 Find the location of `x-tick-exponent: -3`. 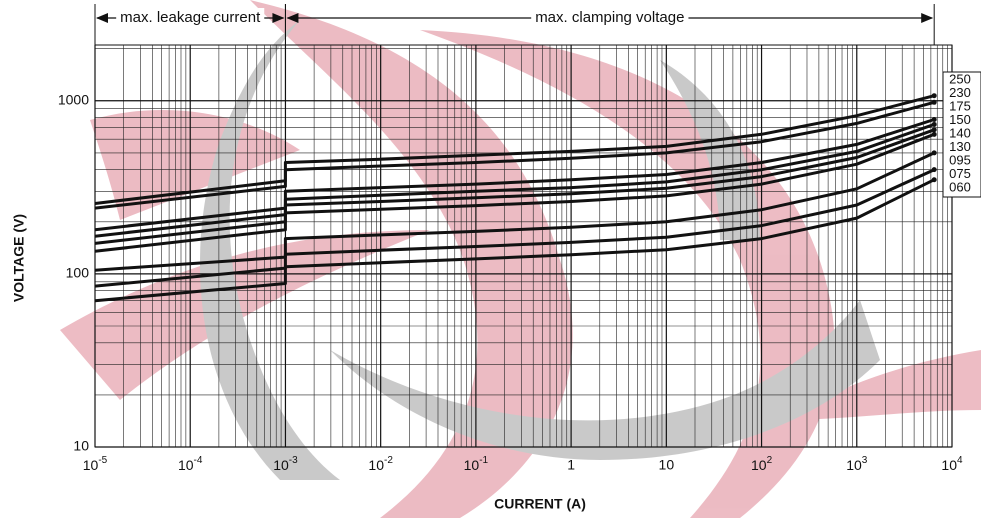

x-tick-exponent: -3 is located at coordinates (293, 460).